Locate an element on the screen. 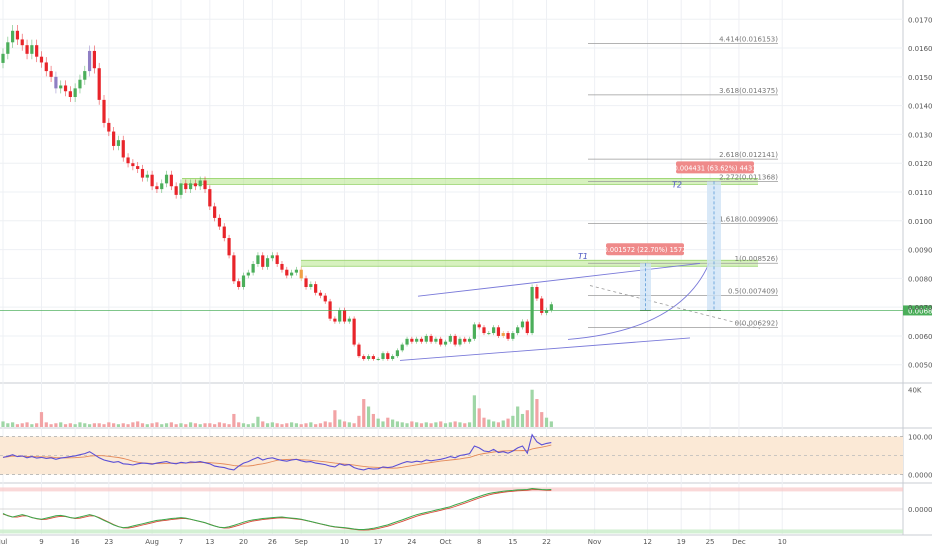  measure-label: 0.004431 (63.62%) 4431 is located at coordinates (715, 168).